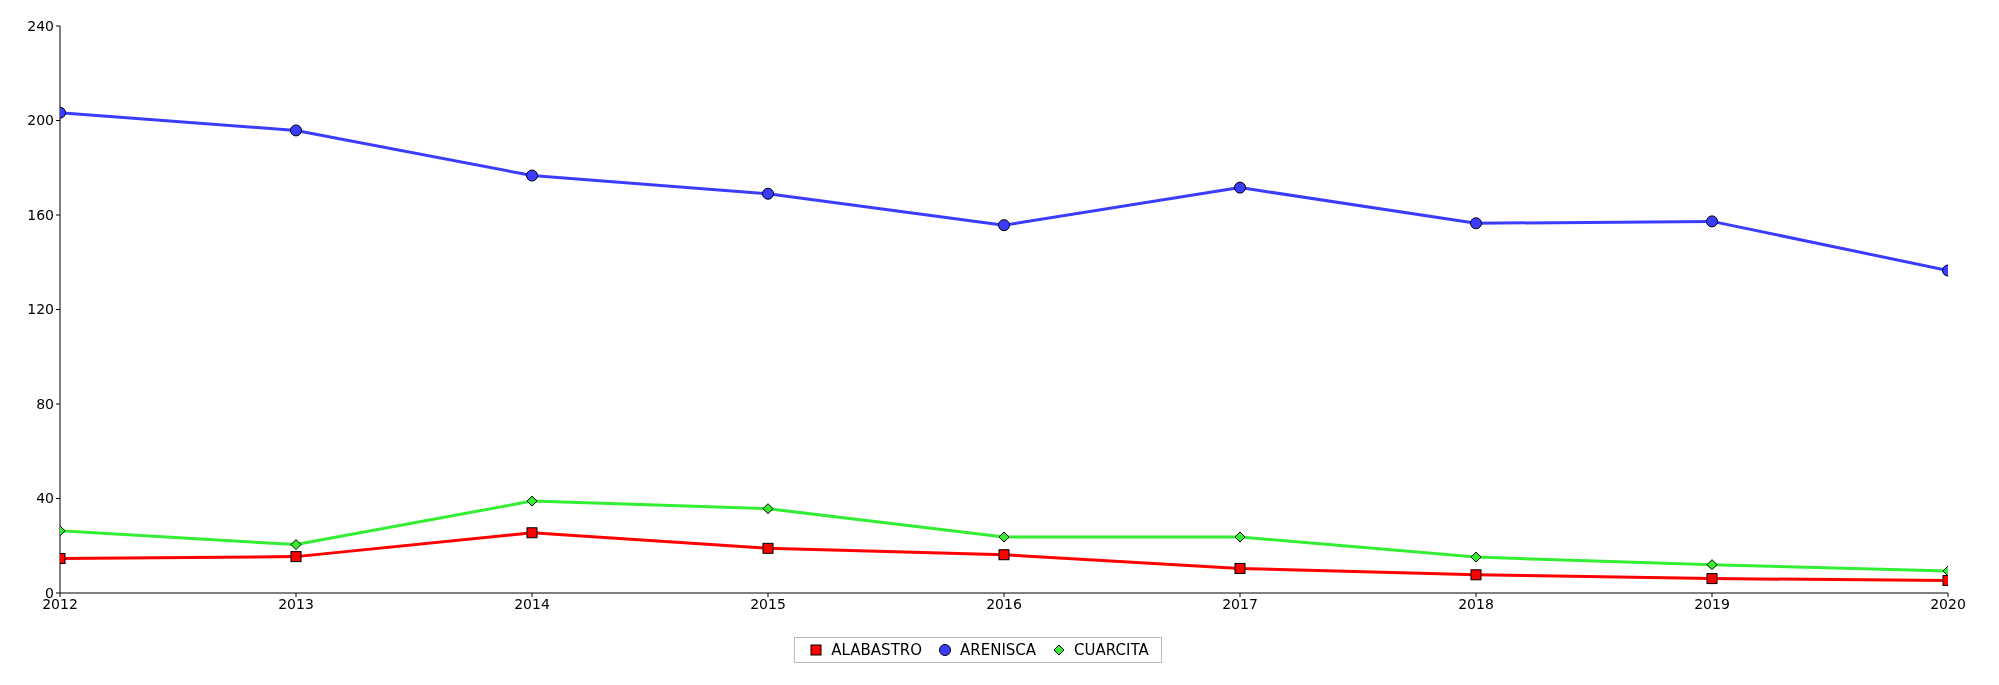 The image size is (1999, 685). What do you see at coordinates (296, 603) in the screenshot?
I see `x-tick-label: 2013` at bounding box center [296, 603].